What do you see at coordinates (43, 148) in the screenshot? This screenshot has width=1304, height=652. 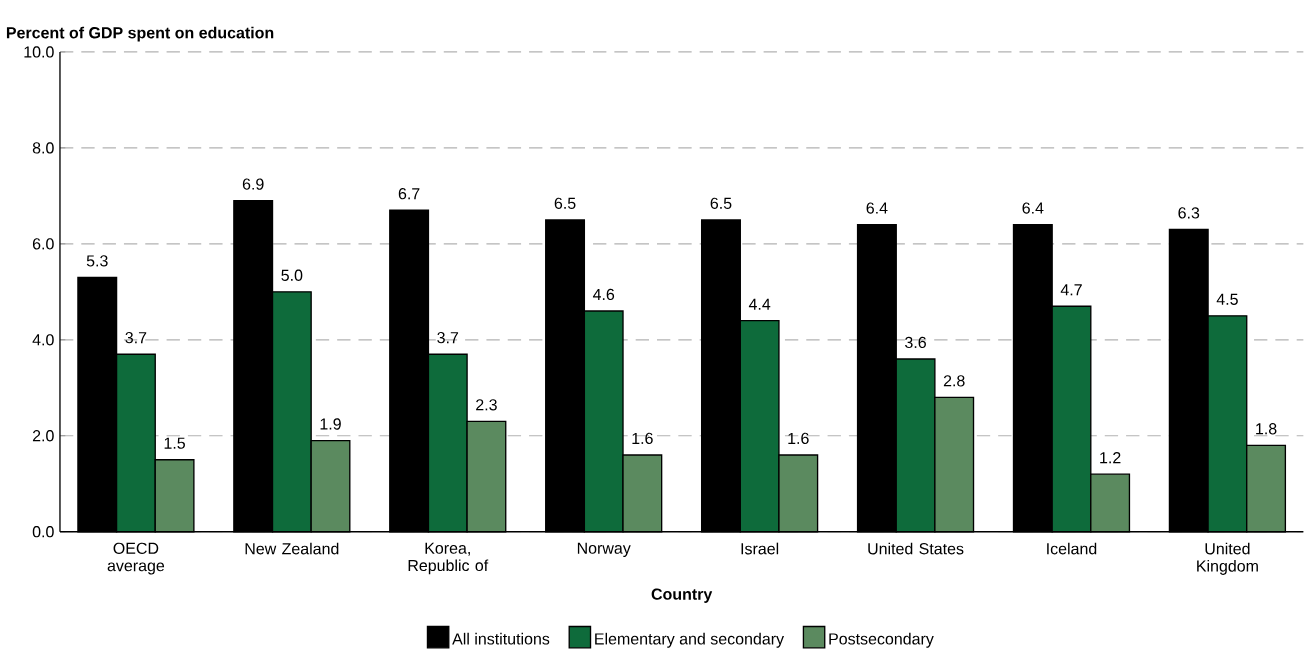 I see `y-tick-label: 8.0` at bounding box center [43, 148].